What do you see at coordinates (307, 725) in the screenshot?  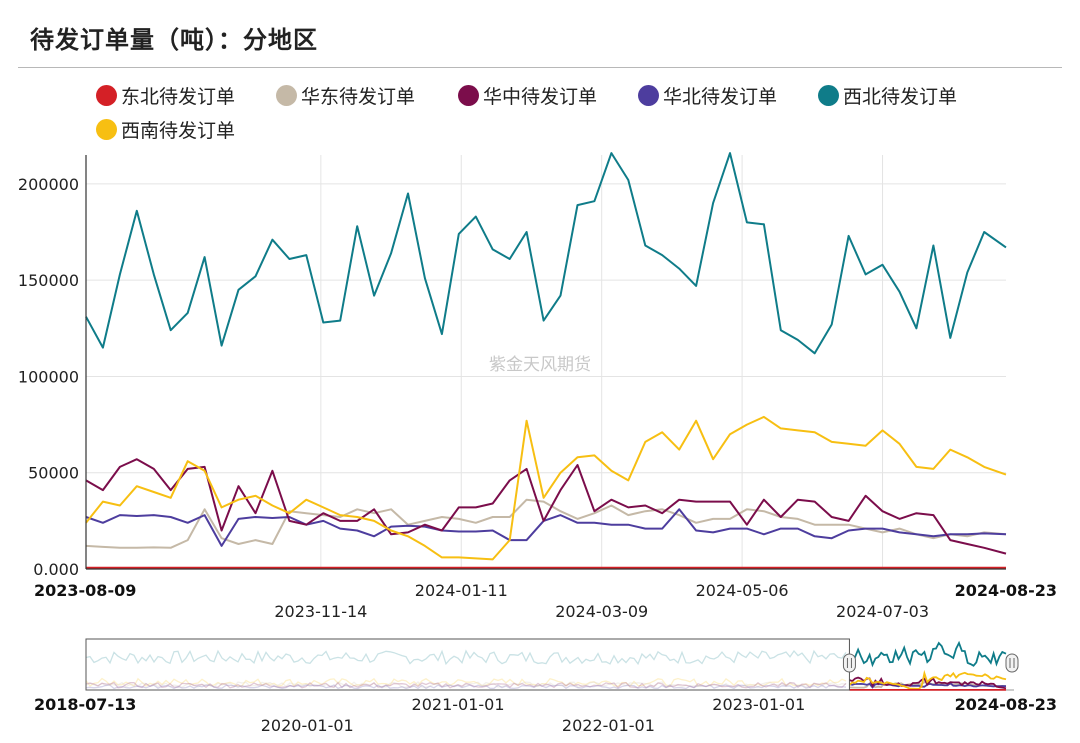 I see `navigator-tick-label: 2020-01-01` at bounding box center [307, 725].